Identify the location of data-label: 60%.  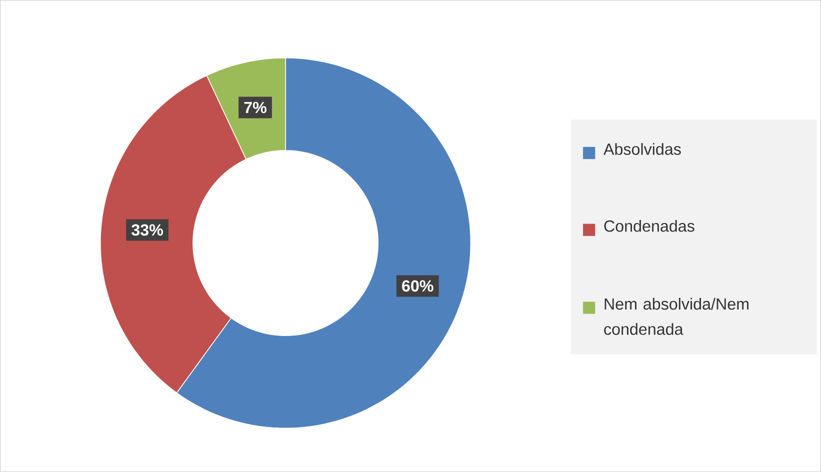
(418, 286).